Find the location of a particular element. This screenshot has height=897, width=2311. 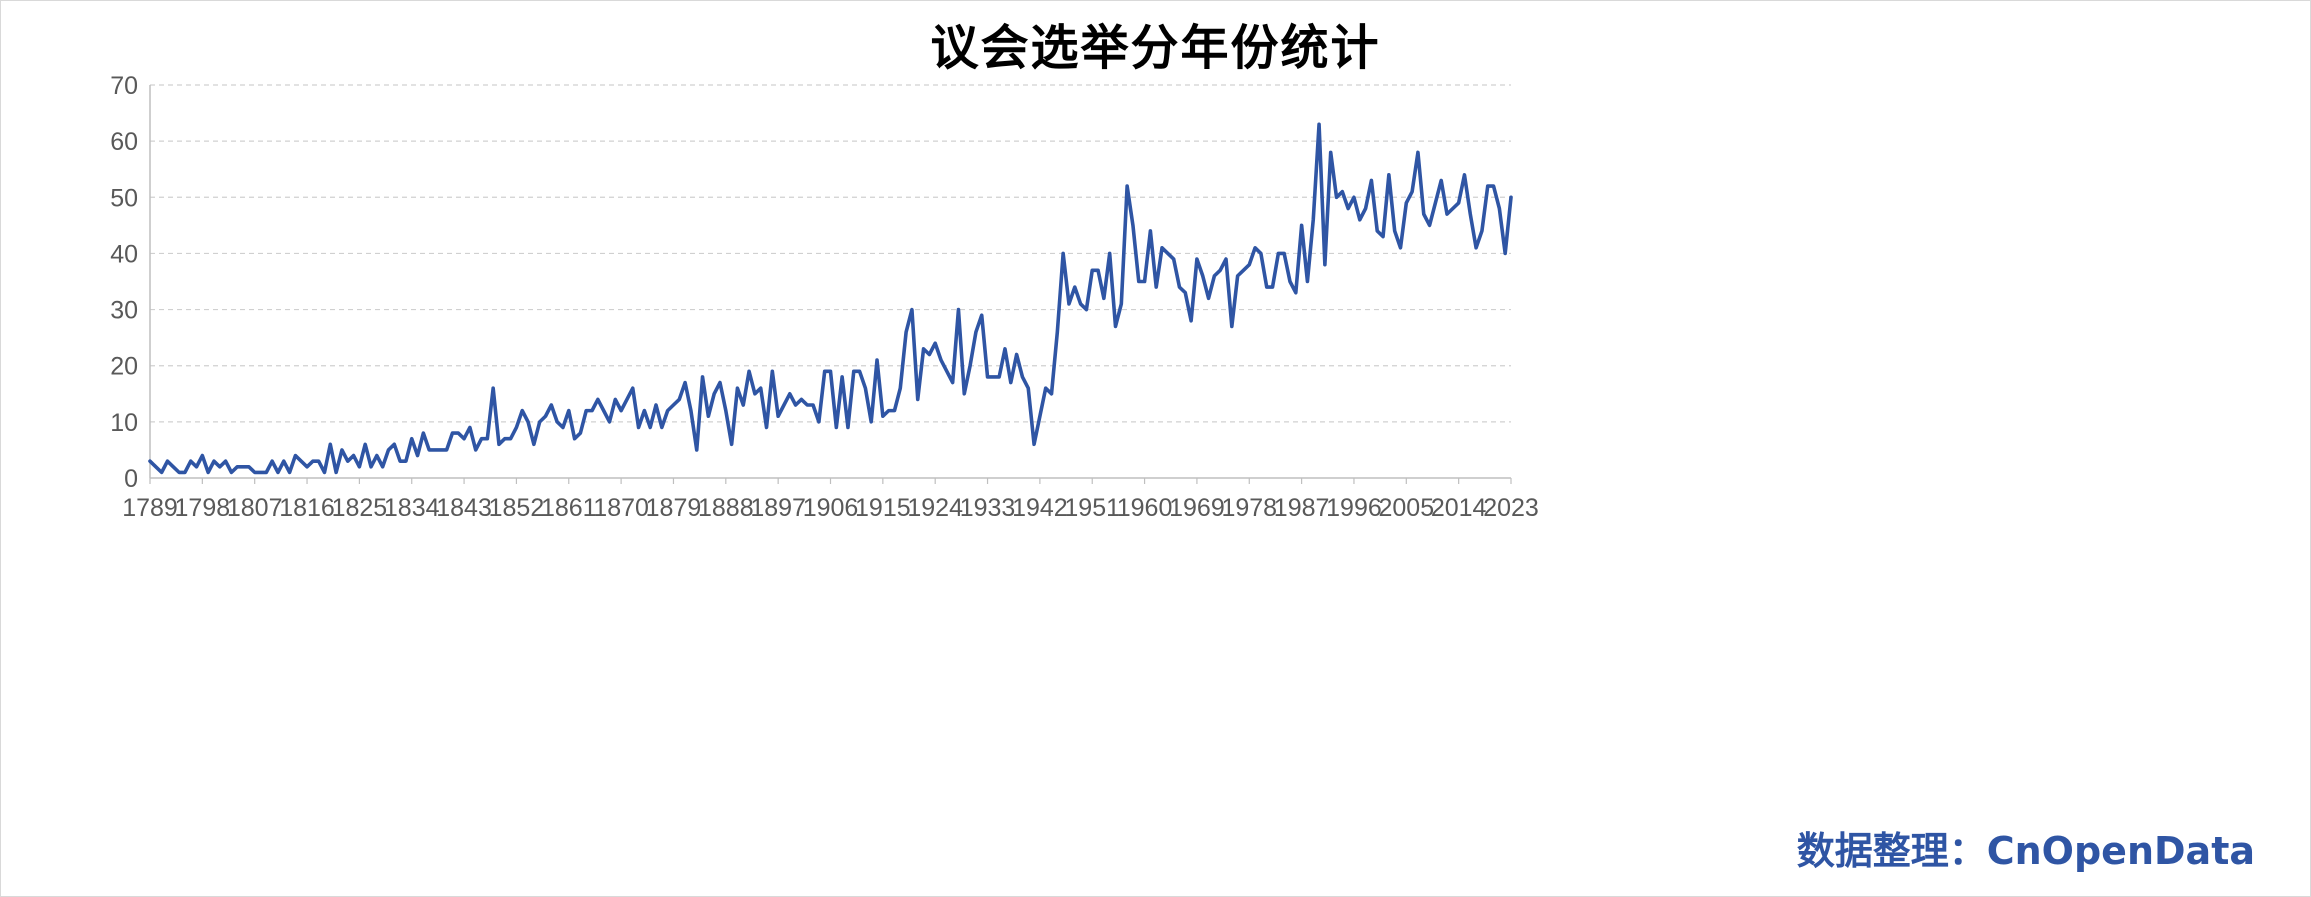

x-tick-label: 1915 is located at coordinates (883, 508).